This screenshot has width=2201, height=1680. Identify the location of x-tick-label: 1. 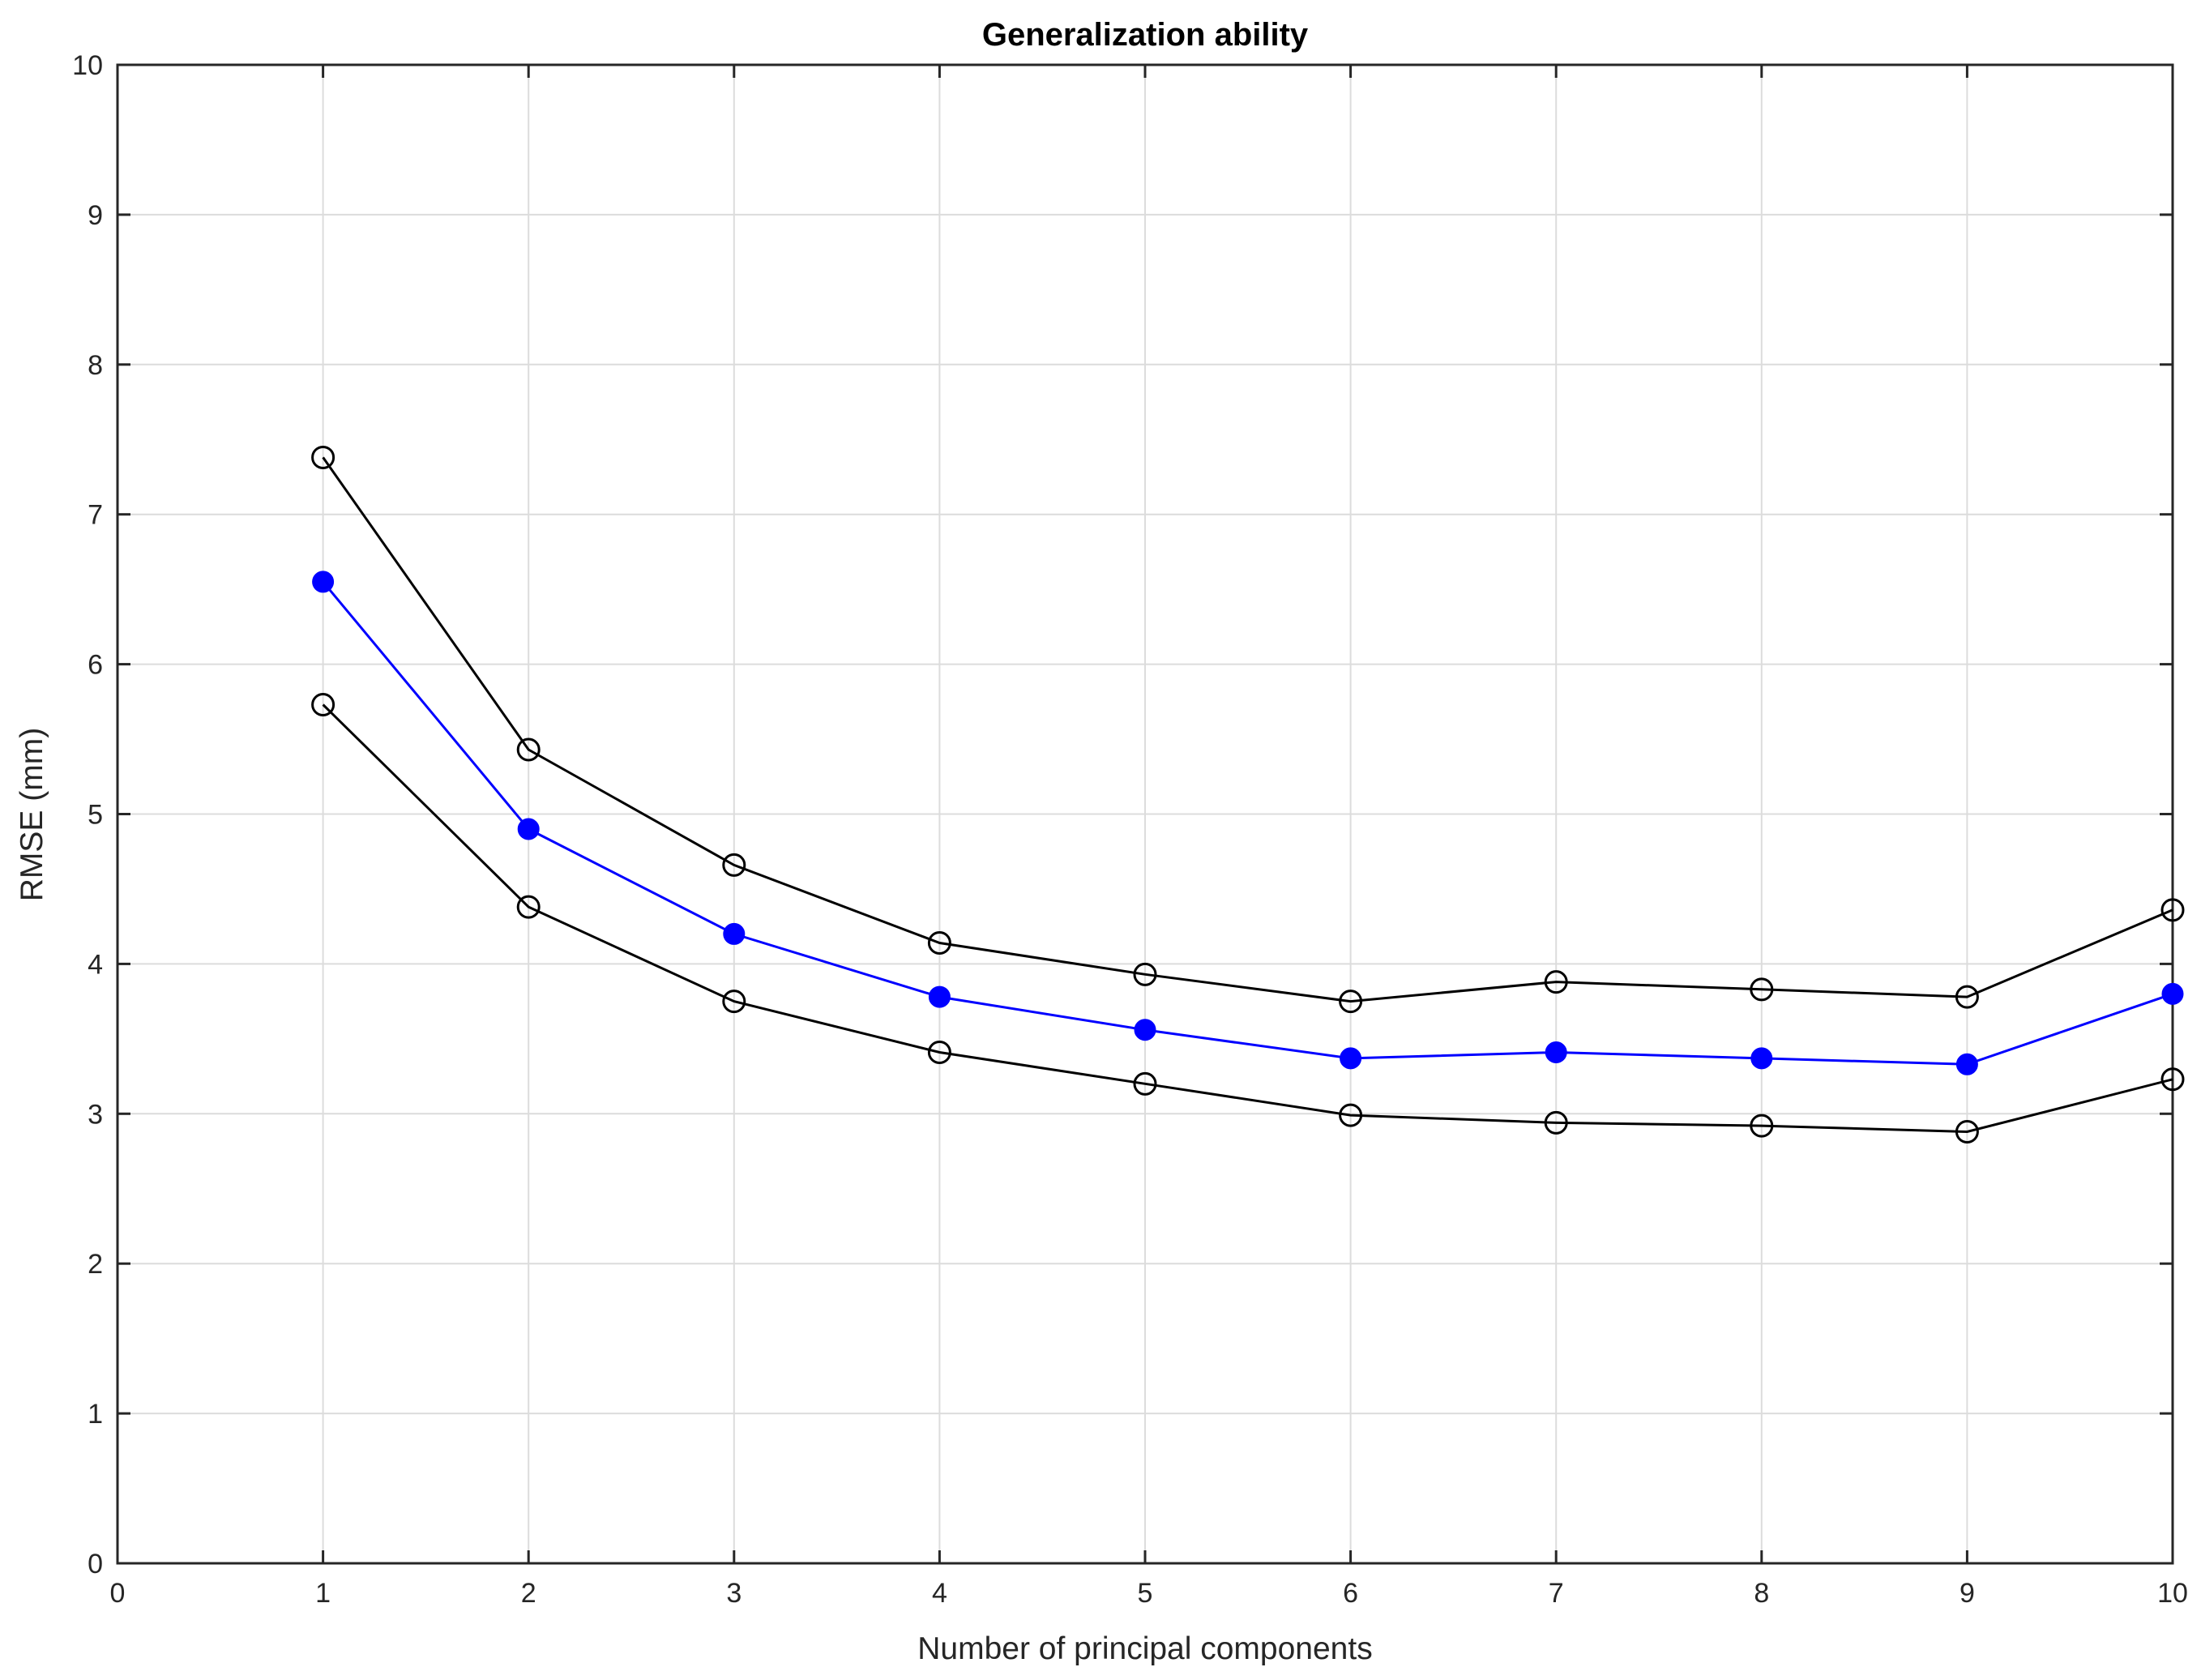
(323, 1593).